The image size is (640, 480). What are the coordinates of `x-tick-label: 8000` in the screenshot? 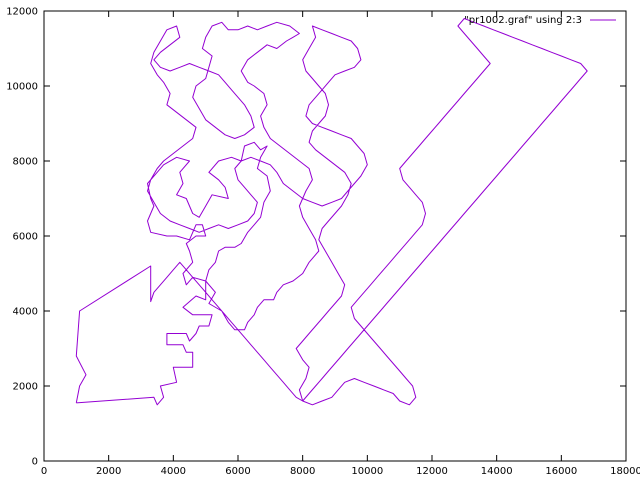 It's located at (302, 471).